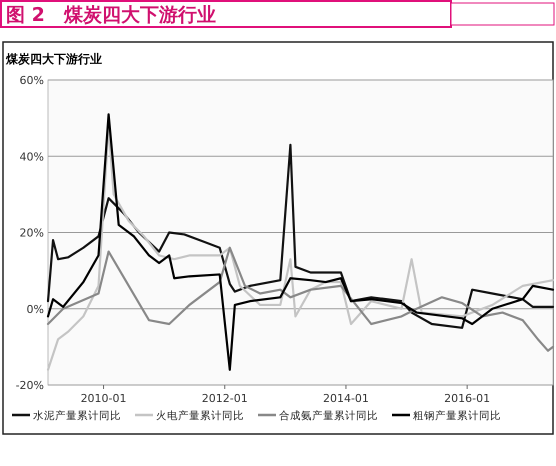 This screenshot has width=556, height=466. What do you see at coordinates (103, 398) in the screenshot?
I see `x-tick-label: 2010-01` at bounding box center [103, 398].